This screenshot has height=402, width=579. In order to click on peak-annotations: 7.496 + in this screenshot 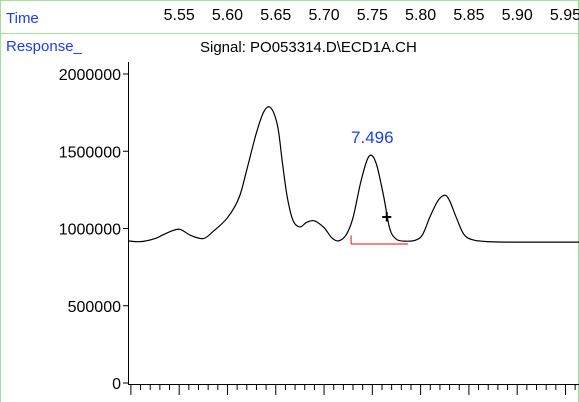, I will do `click(372, 177)`.